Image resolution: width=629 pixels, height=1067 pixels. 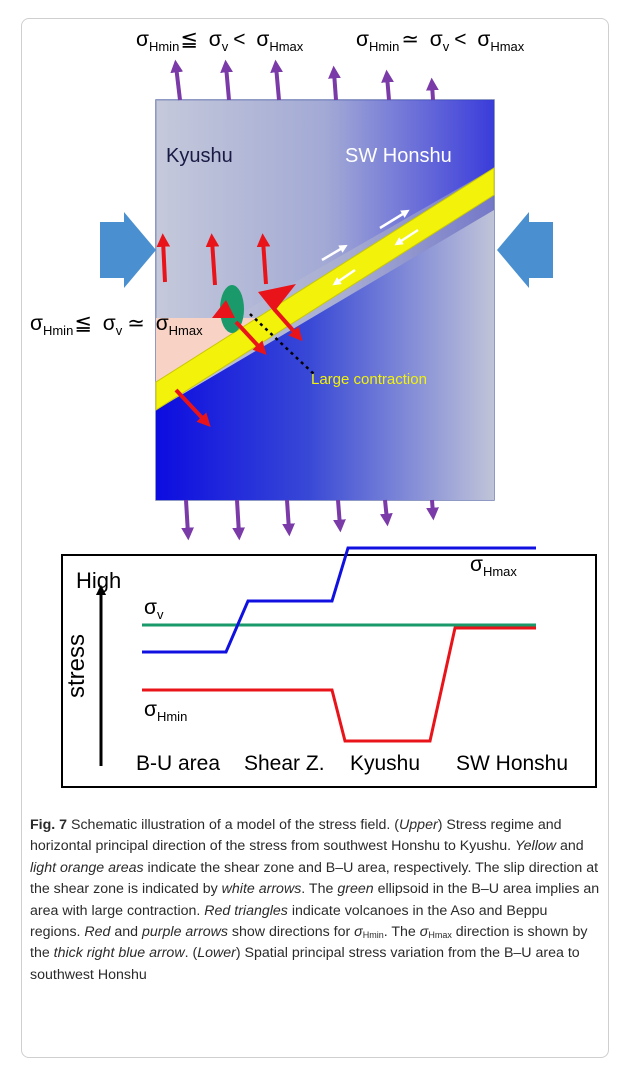 I want to click on lower-block-blue, so click(x=325, y=355).